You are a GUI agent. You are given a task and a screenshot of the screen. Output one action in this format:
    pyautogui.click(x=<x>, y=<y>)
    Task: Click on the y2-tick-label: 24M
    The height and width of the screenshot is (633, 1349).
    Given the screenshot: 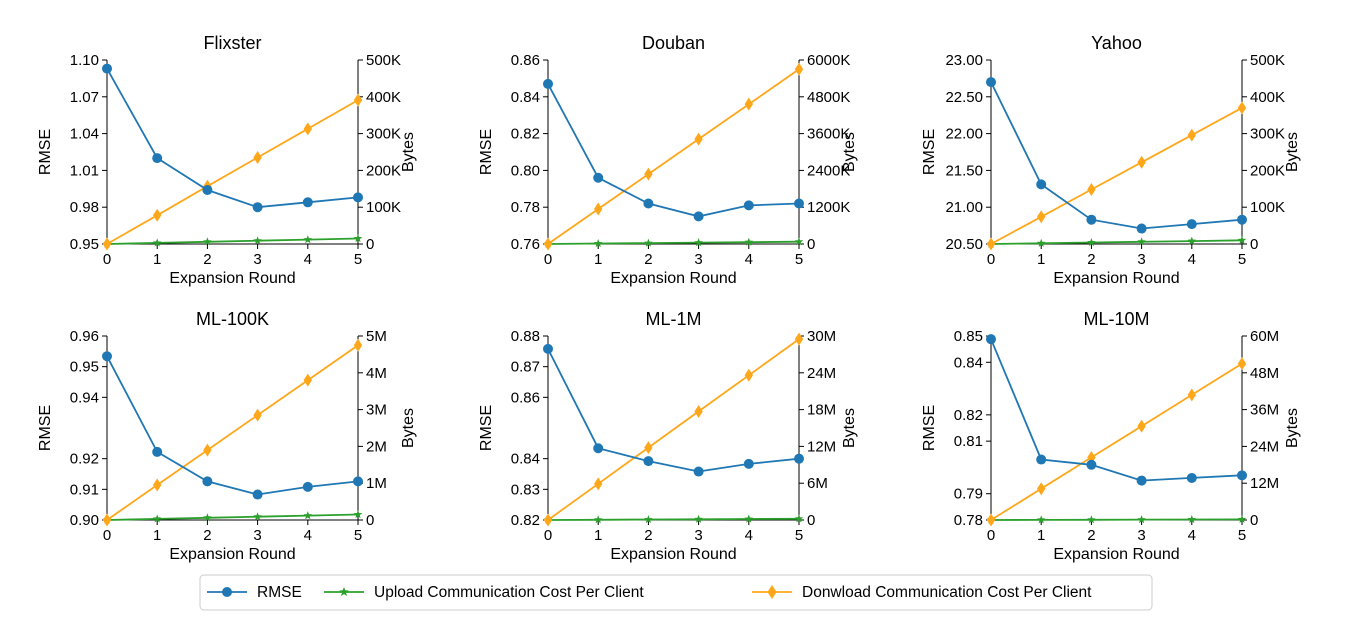 What is the action you would take?
    pyautogui.click(x=1264, y=446)
    